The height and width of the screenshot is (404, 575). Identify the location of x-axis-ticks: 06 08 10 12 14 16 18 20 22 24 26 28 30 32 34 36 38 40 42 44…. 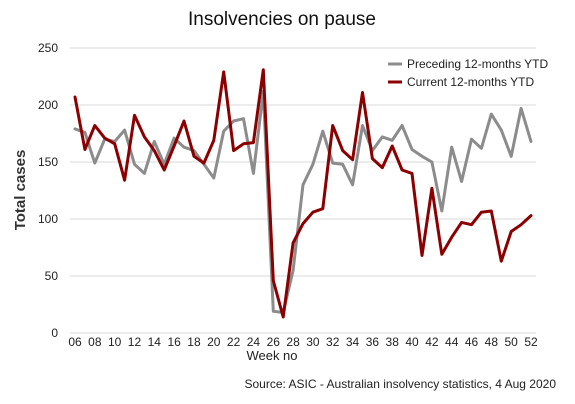
(303, 342).